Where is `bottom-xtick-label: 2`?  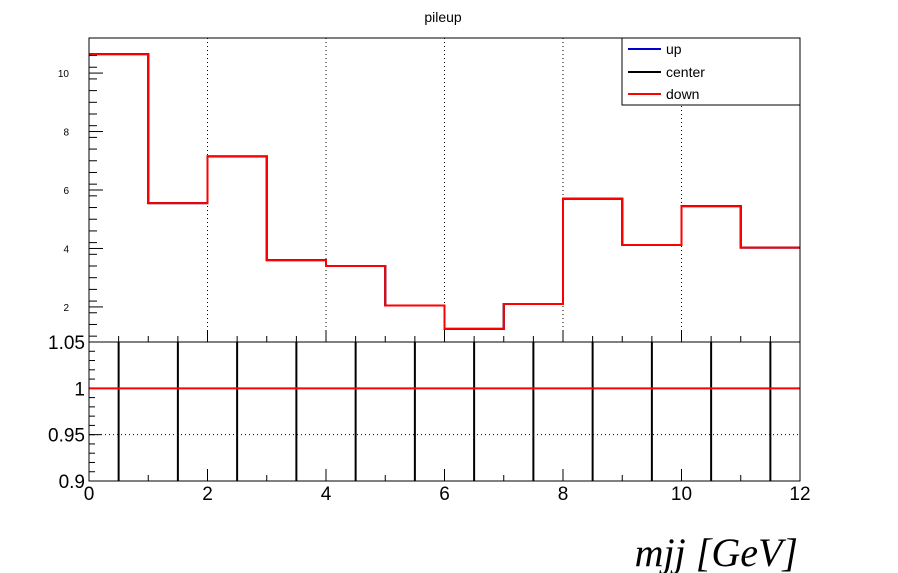 bottom-xtick-label: 2 is located at coordinates (207, 494).